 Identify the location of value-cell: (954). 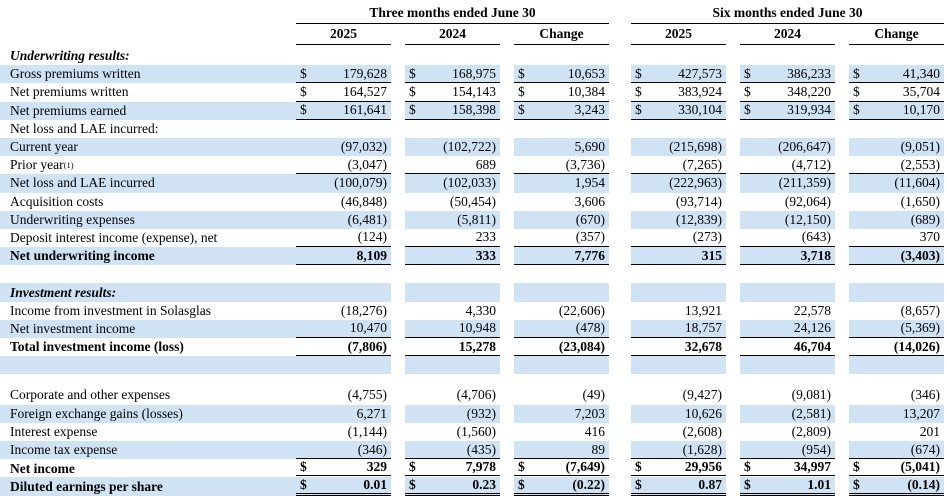
(787, 450).